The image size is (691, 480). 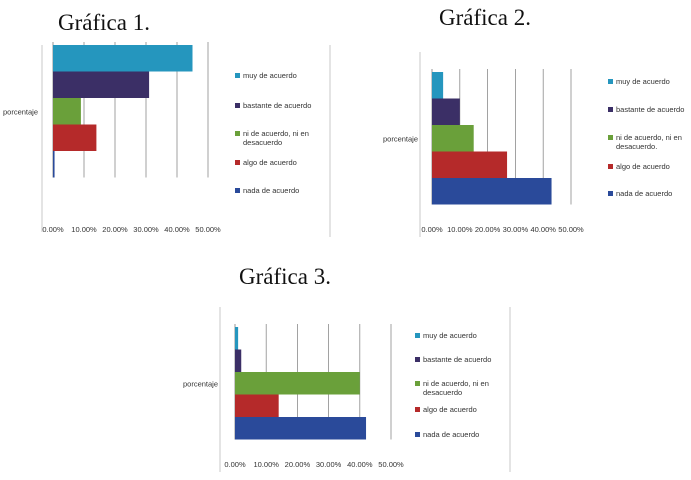 I want to click on chart-title-1: Gráfica 1., so click(x=104, y=22).